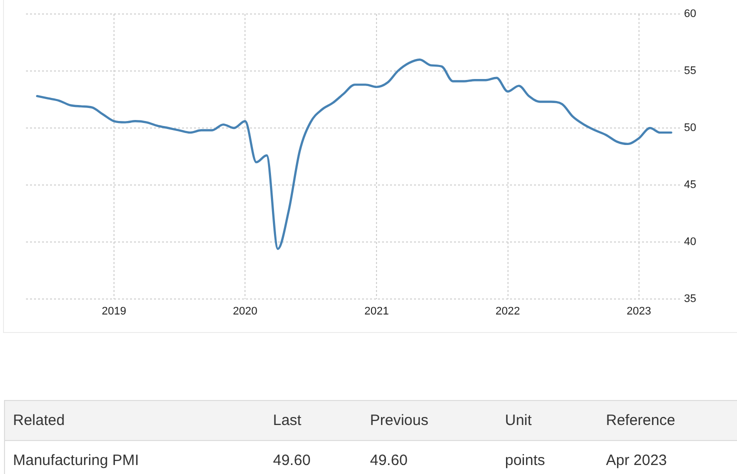  What do you see at coordinates (636, 461) in the screenshot?
I see `text: Apr 2023` at bounding box center [636, 461].